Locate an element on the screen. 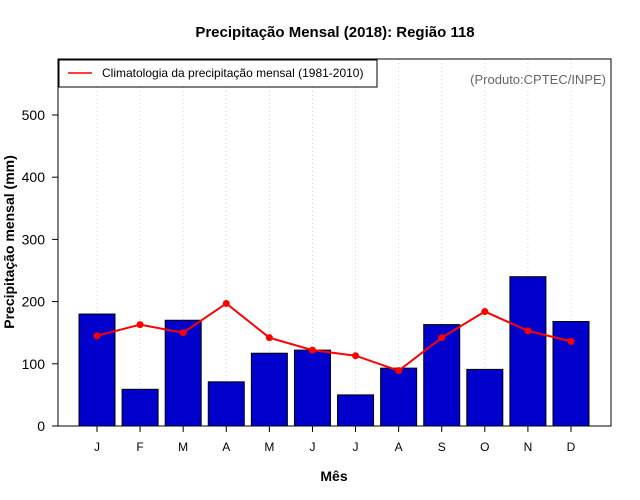  y-tick-label-400: 400 is located at coordinates (34, 177).